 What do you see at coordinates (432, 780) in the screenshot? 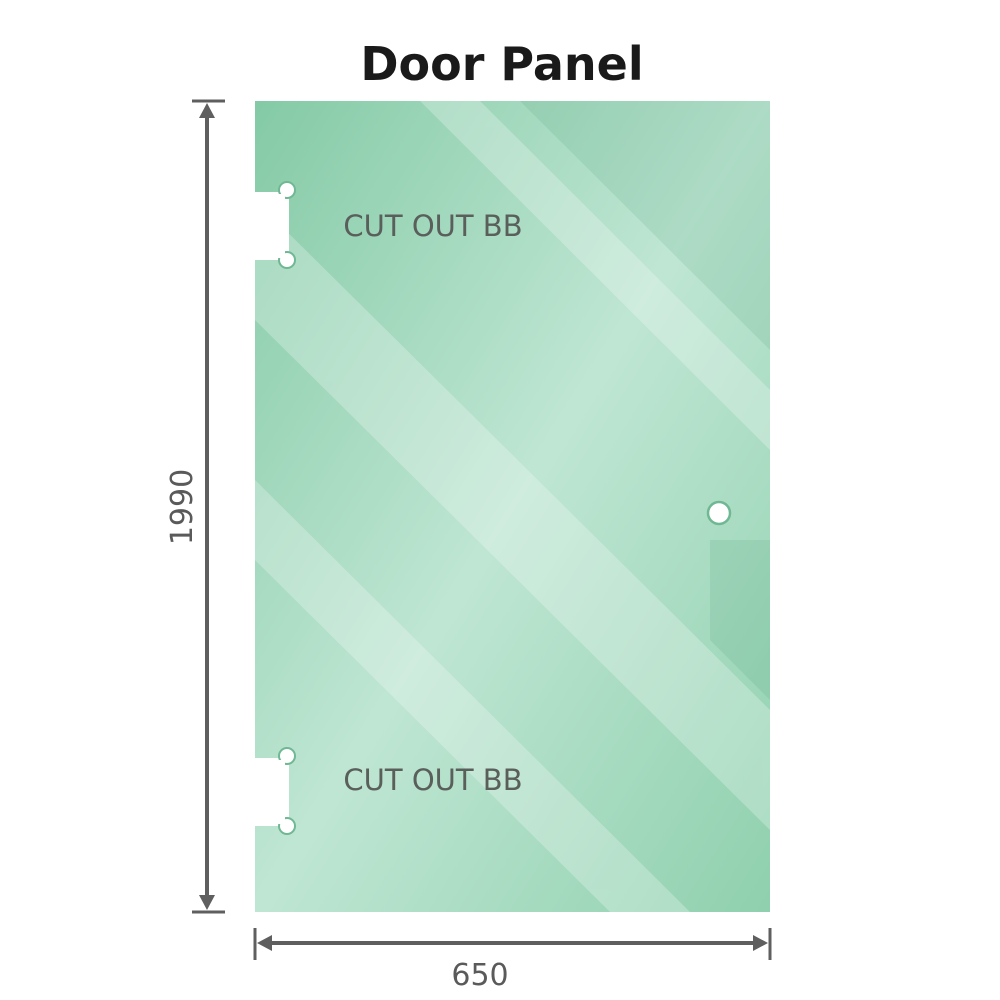
I see `cutout-bottom-label: CUT OUT BB` at bounding box center [432, 780].